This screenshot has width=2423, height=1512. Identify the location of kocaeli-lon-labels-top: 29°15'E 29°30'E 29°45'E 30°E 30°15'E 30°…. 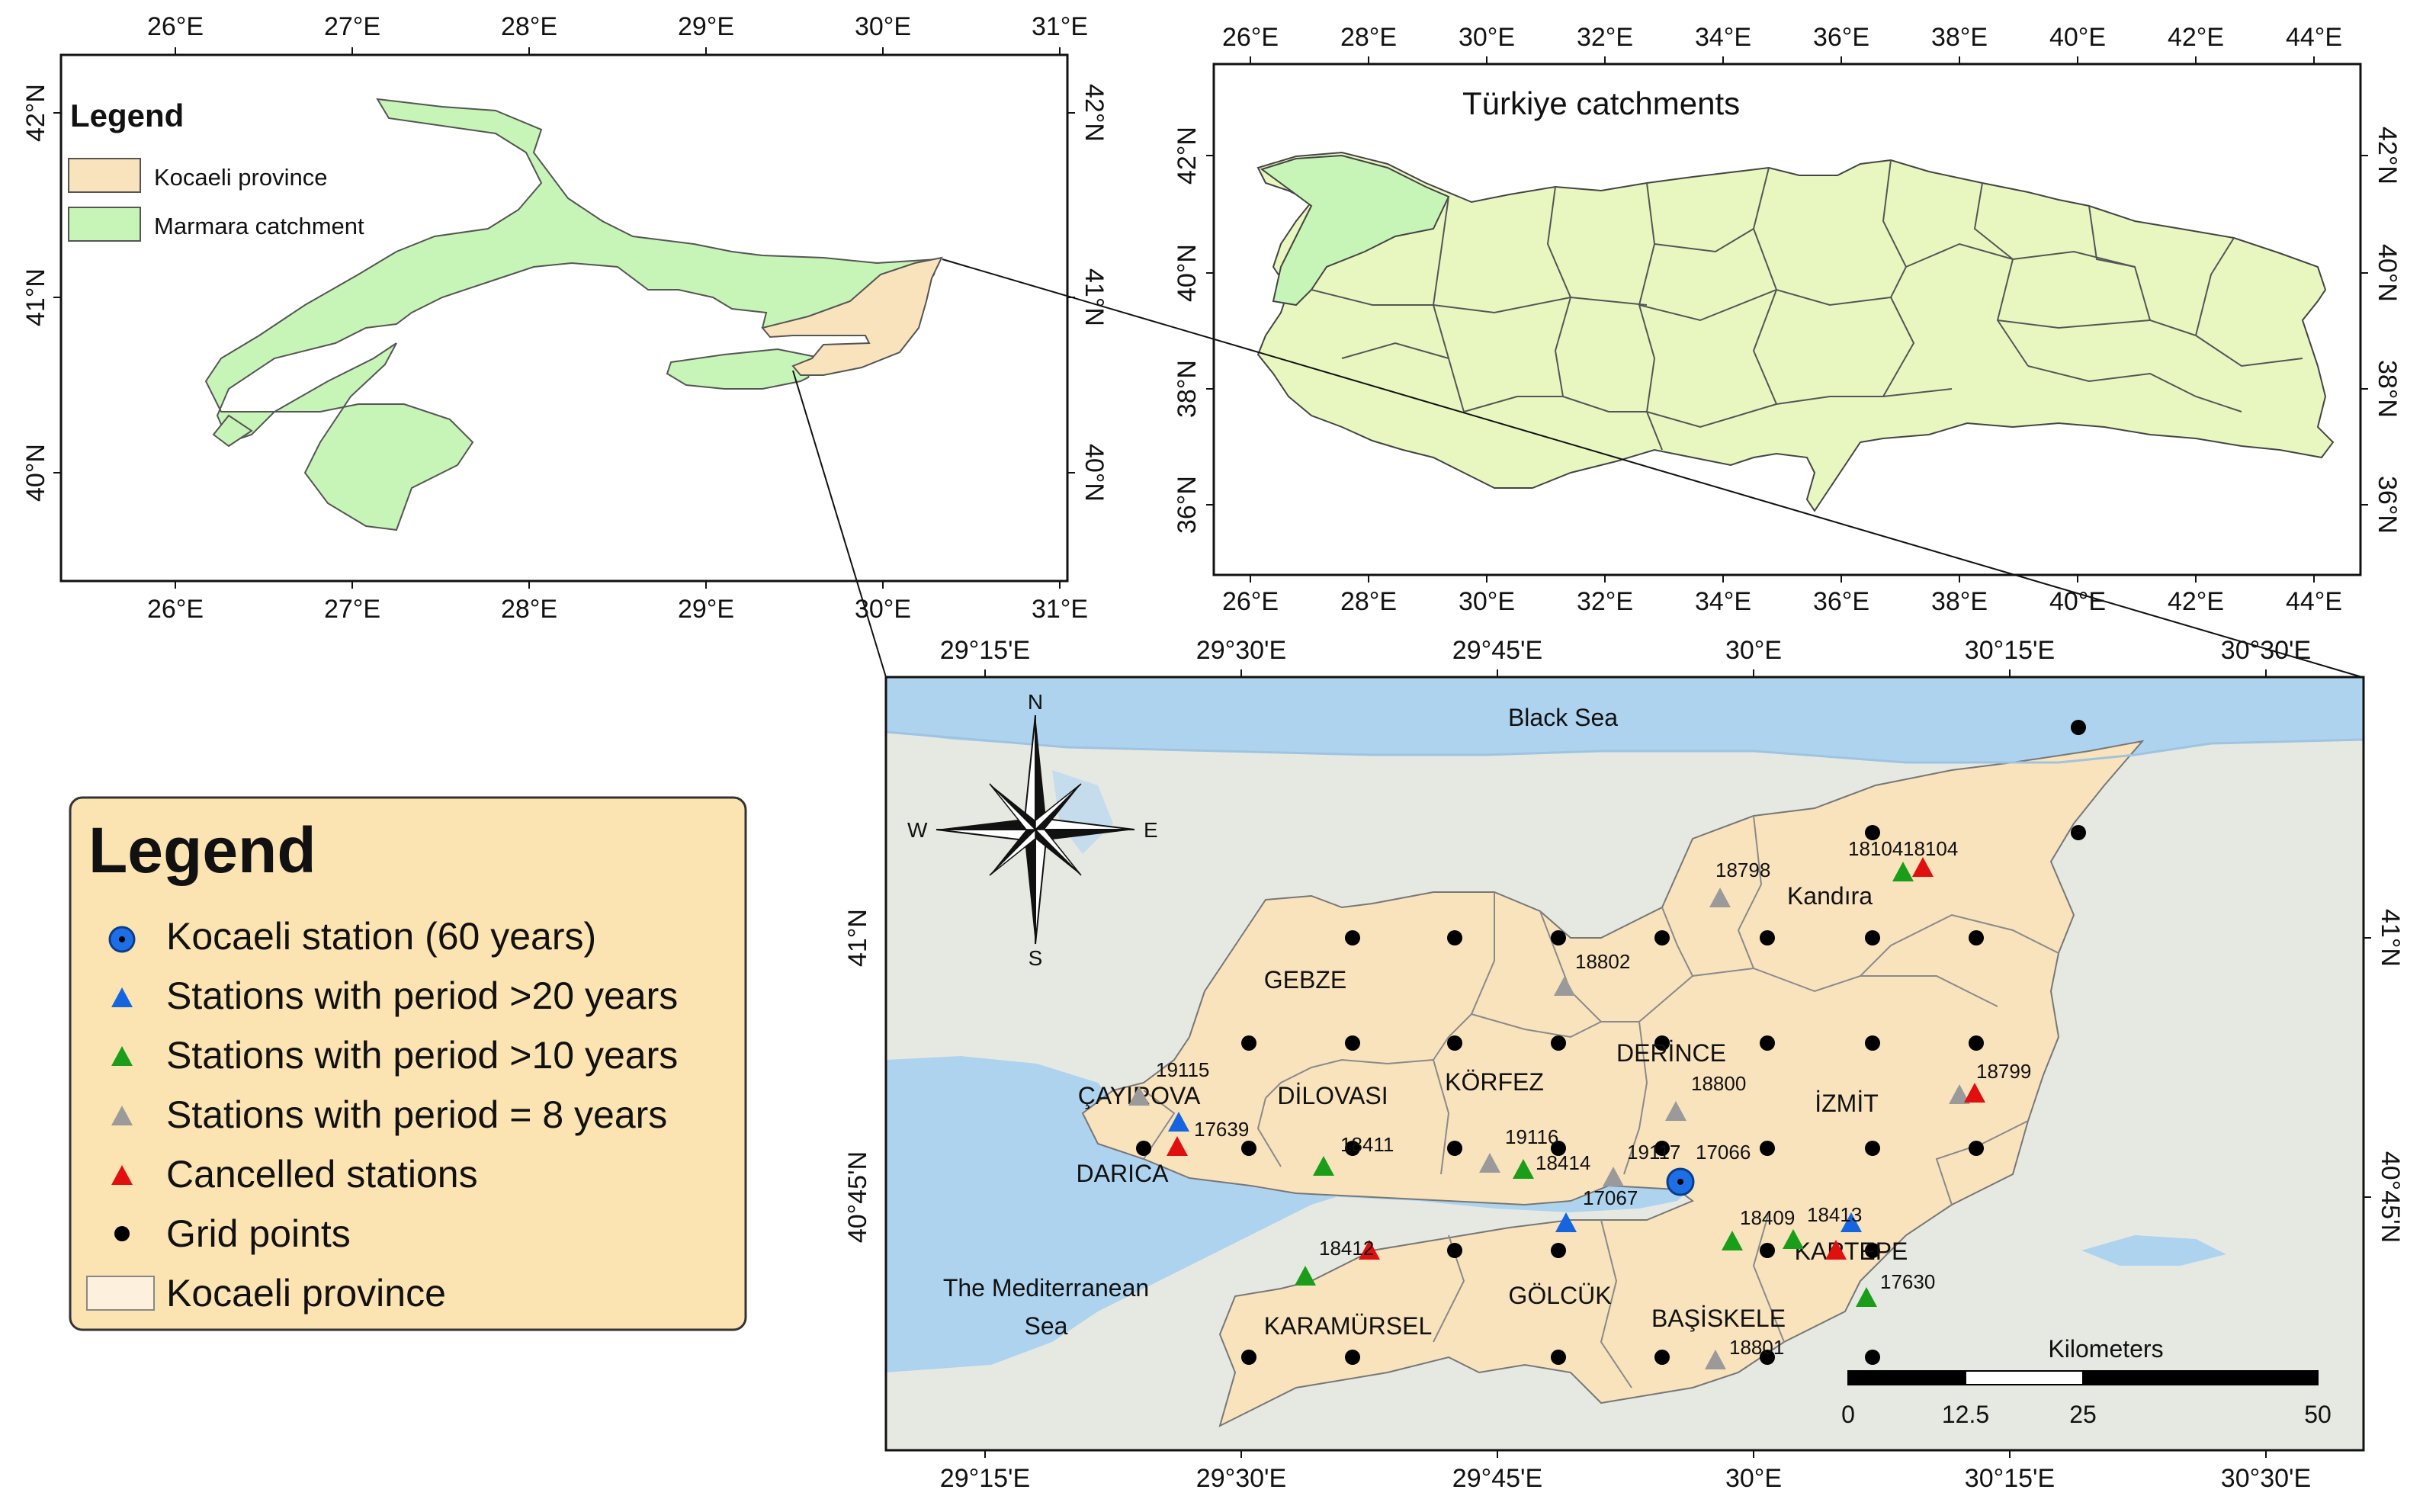
(1625, 650).